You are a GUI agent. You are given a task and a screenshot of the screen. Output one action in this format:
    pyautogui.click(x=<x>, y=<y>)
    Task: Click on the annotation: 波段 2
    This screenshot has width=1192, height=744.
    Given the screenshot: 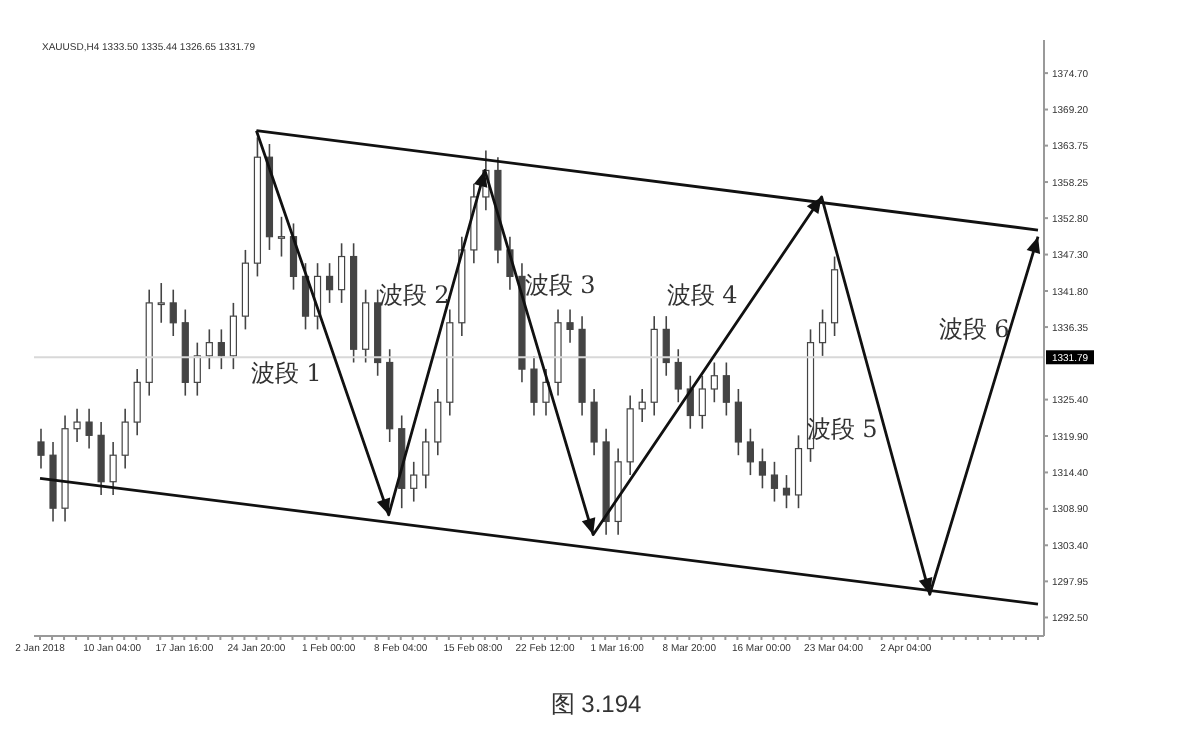 What is the action you would take?
    pyautogui.click(x=414, y=296)
    